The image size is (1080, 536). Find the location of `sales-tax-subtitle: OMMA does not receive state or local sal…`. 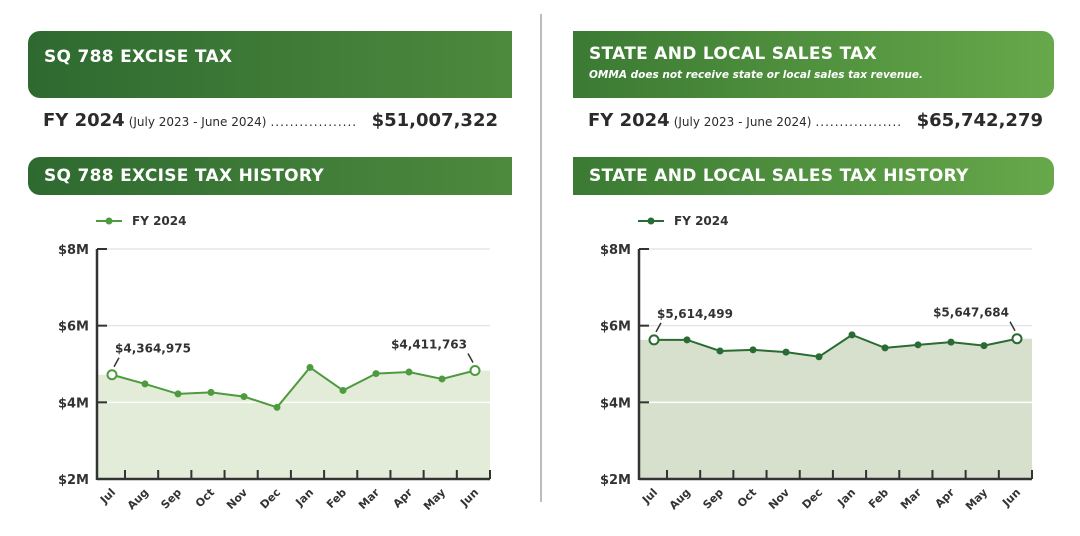

sales-tax-subtitle: OMMA does not receive state or local sal… is located at coordinates (756, 75).